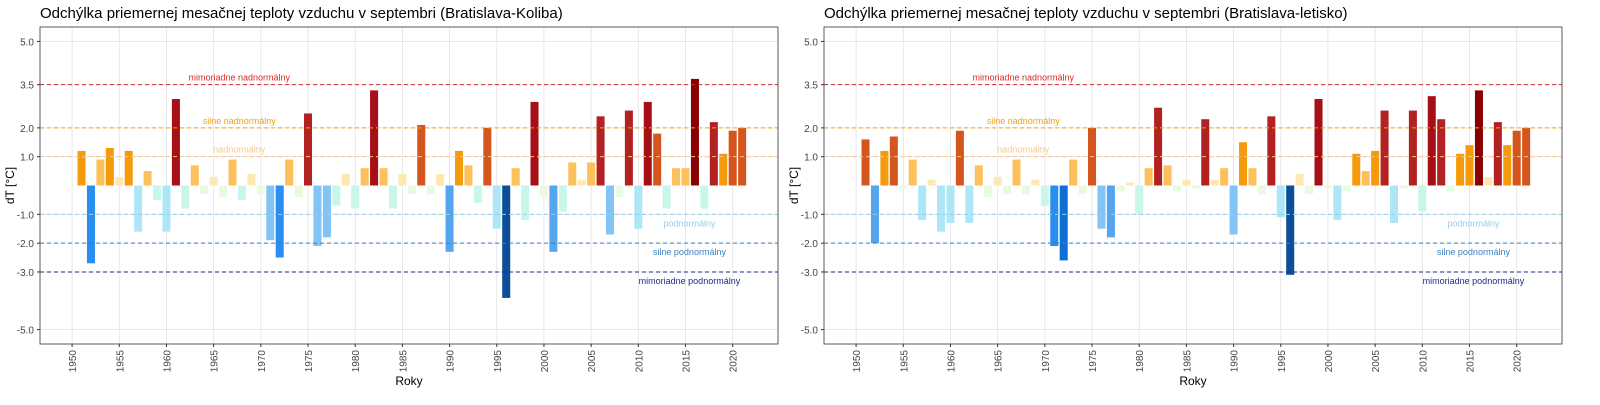 This screenshot has width=1600, height=405. Describe the element at coordinates (810, 244) in the screenshot. I see `y-tick-label: -2.0` at that location.